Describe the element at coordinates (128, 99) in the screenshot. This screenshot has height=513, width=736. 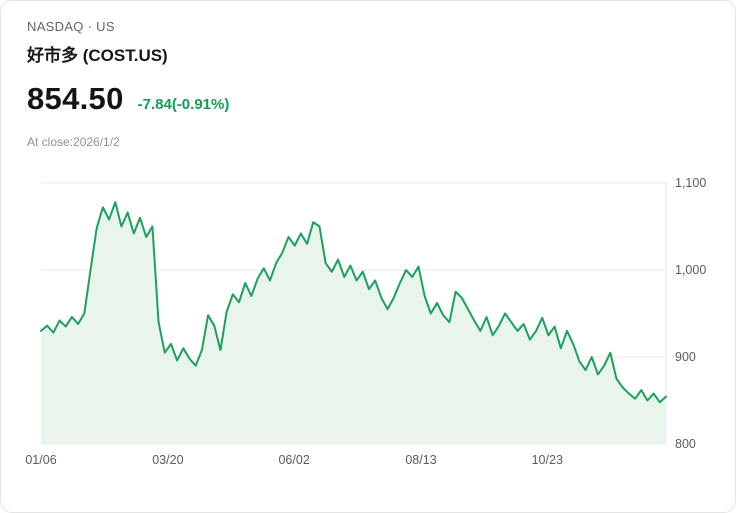
I see `price-row: 854.50 -7.84(-0.91%)` at that location.